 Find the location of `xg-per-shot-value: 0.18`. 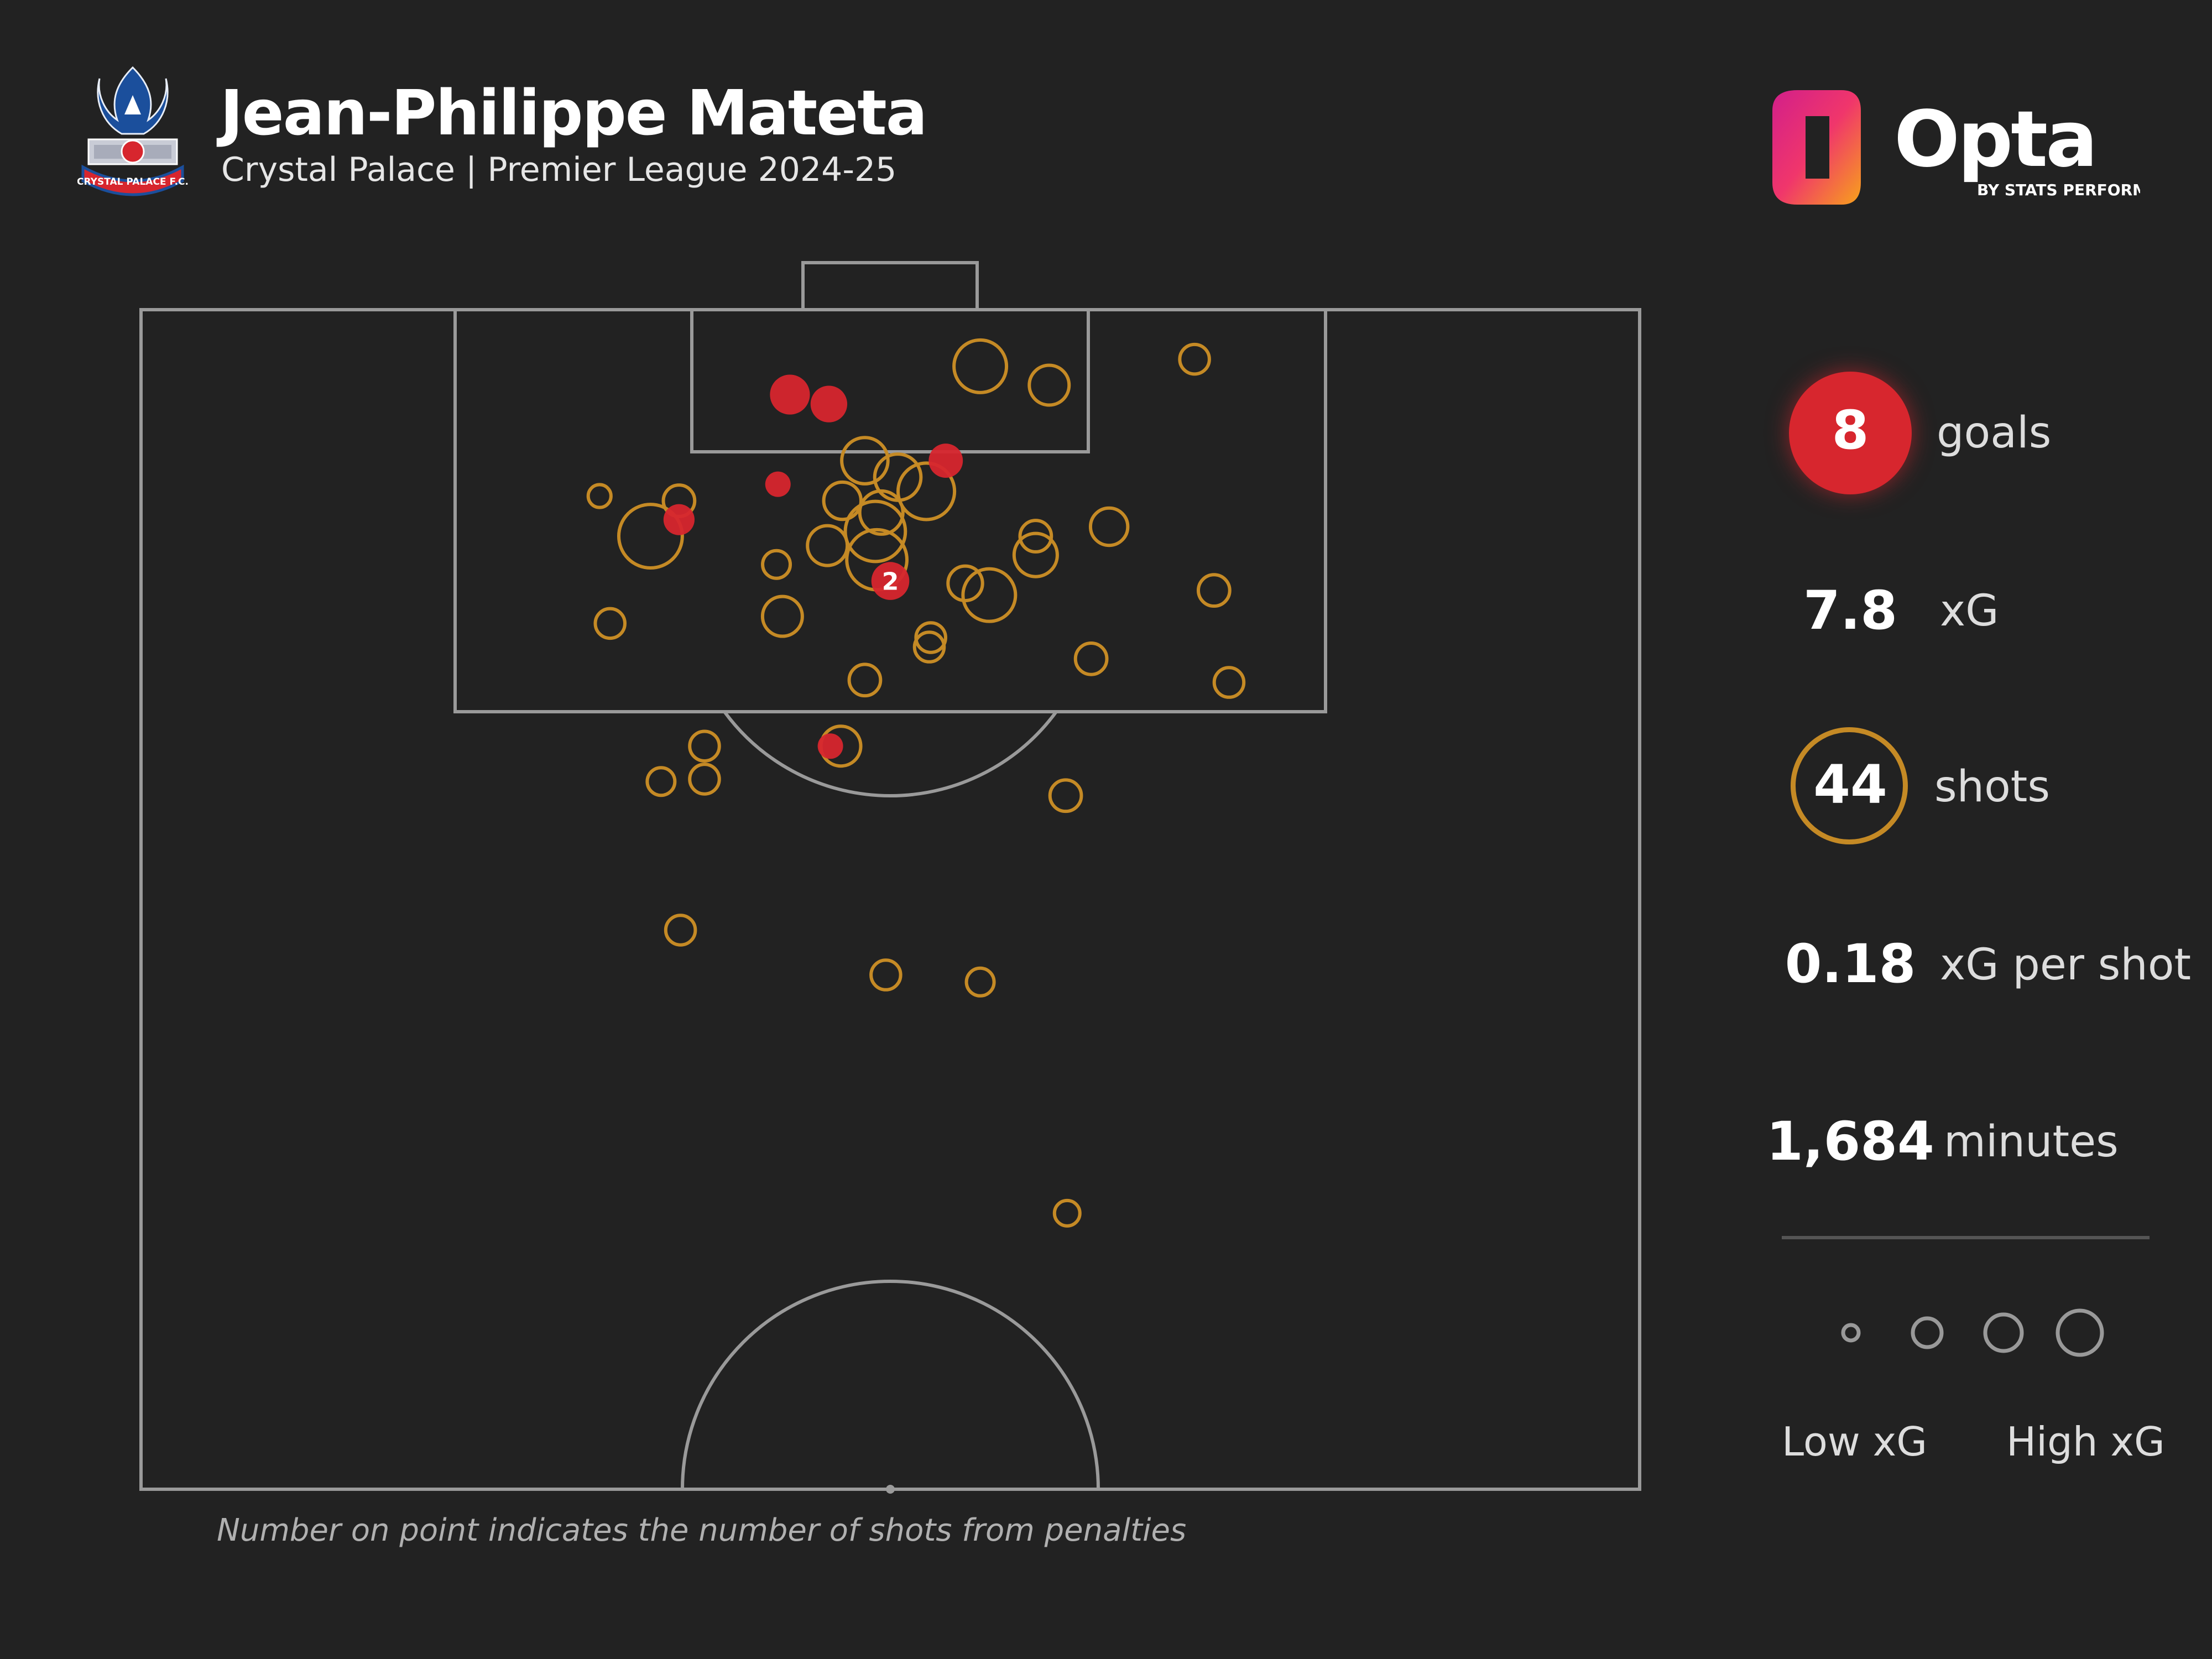

xg-per-shot-value: 0.18 is located at coordinates (1851, 964).